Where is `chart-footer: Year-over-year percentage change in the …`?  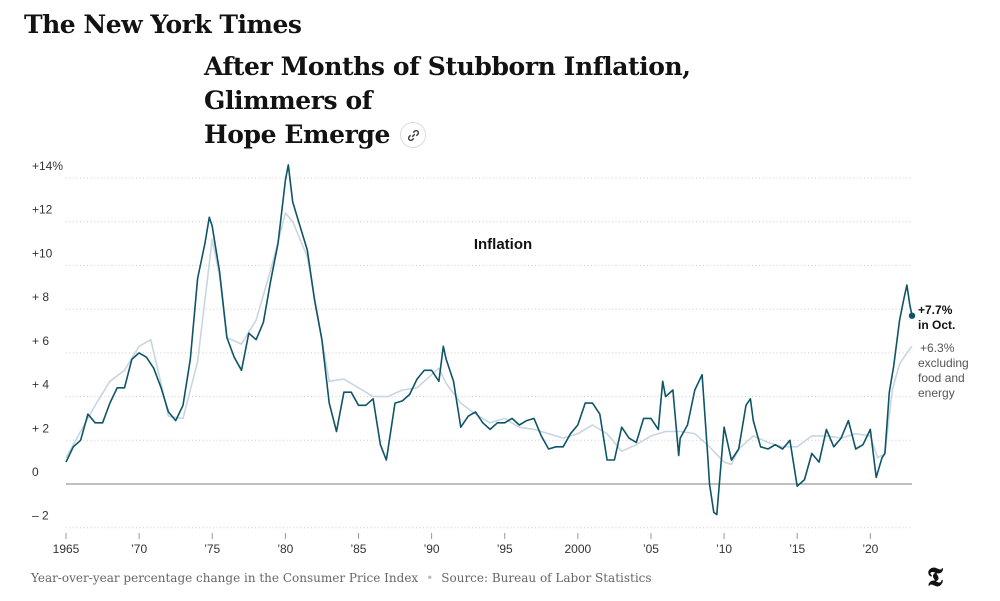 chart-footer: Year-over-year percentage change in the … is located at coordinates (341, 578).